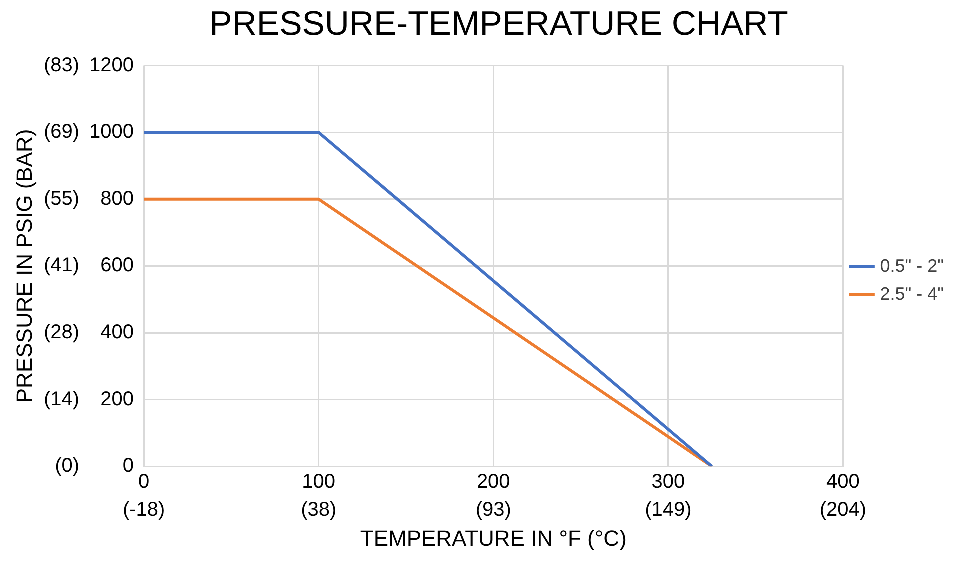 The height and width of the screenshot is (562, 964). Describe the element at coordinates (62, 199) in the screenshot. I see `y2-tick-label: (55)` at that location.